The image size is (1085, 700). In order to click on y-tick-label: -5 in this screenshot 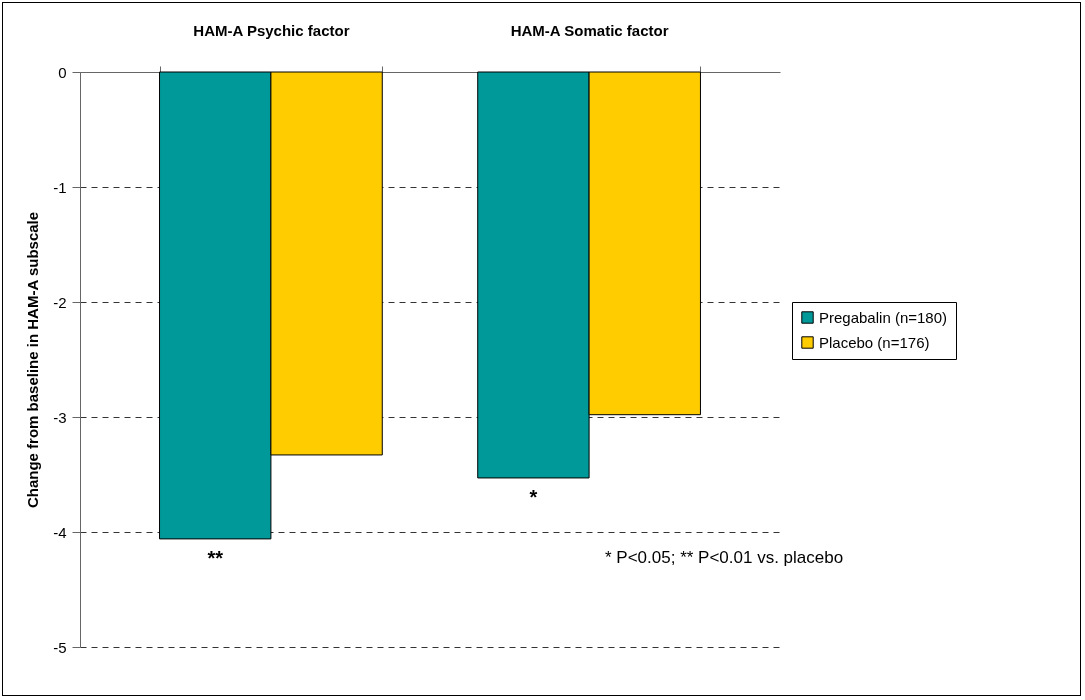, I will do `click(60, 647)`.